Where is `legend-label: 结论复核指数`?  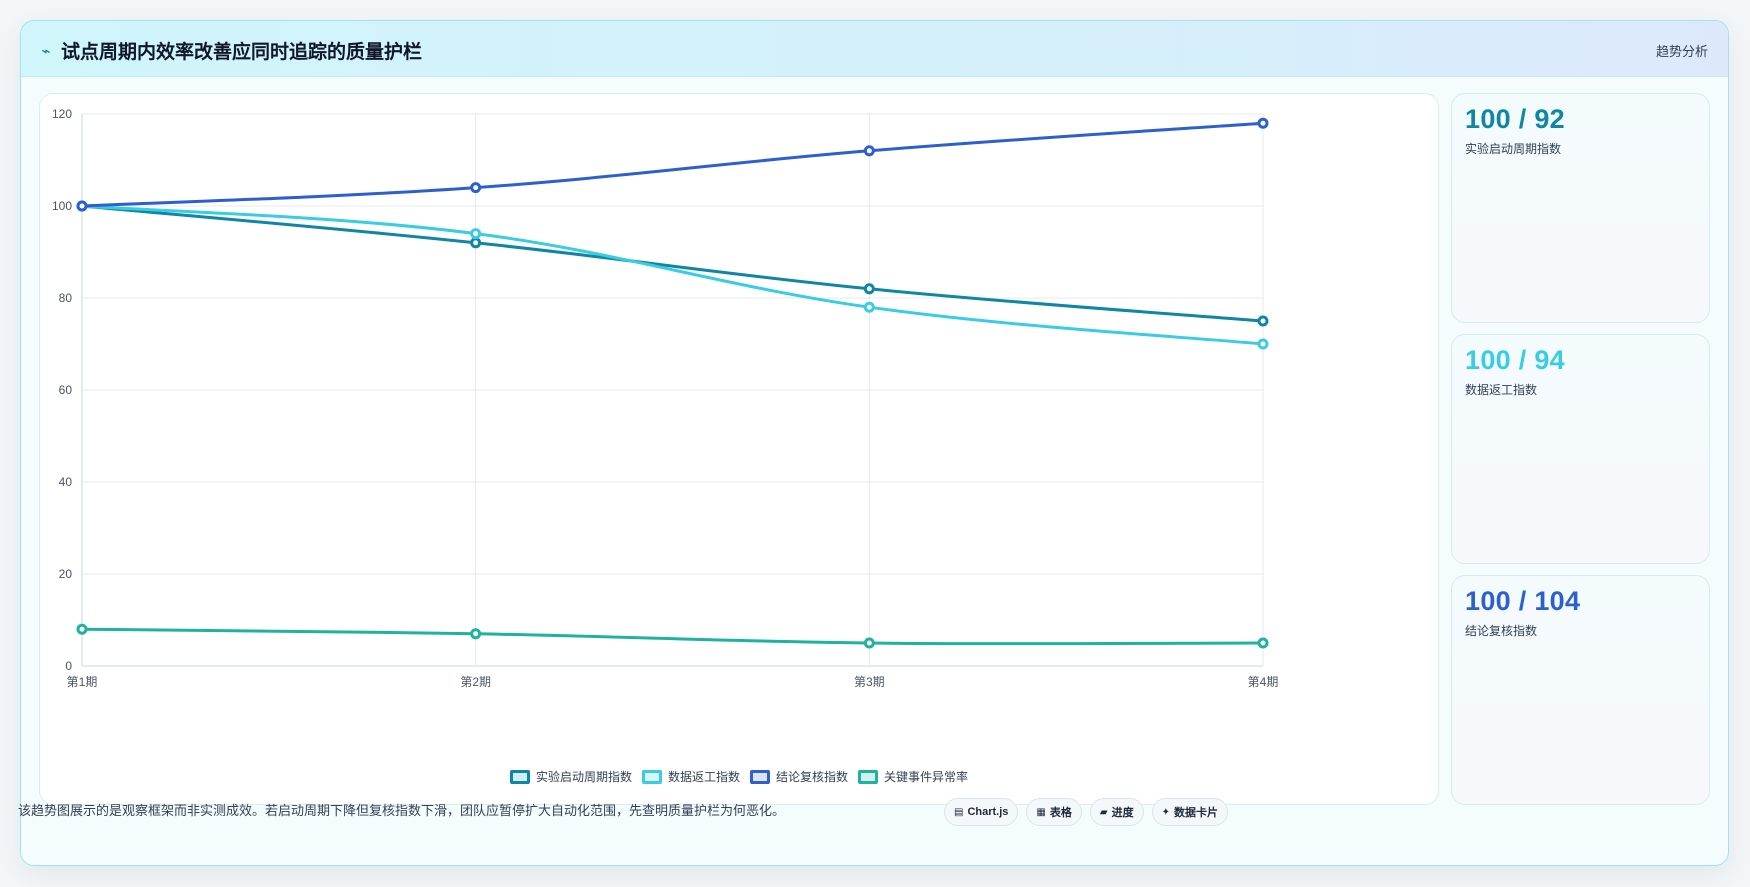
legend-label: 结论复核指数 is located at coordinates (812, 777).